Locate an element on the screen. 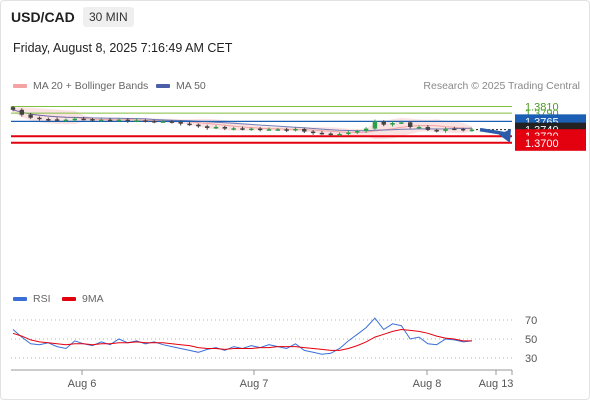 The width and height of the screenshot is (590, 400). ma50-line is located at coordinates (242, 120).